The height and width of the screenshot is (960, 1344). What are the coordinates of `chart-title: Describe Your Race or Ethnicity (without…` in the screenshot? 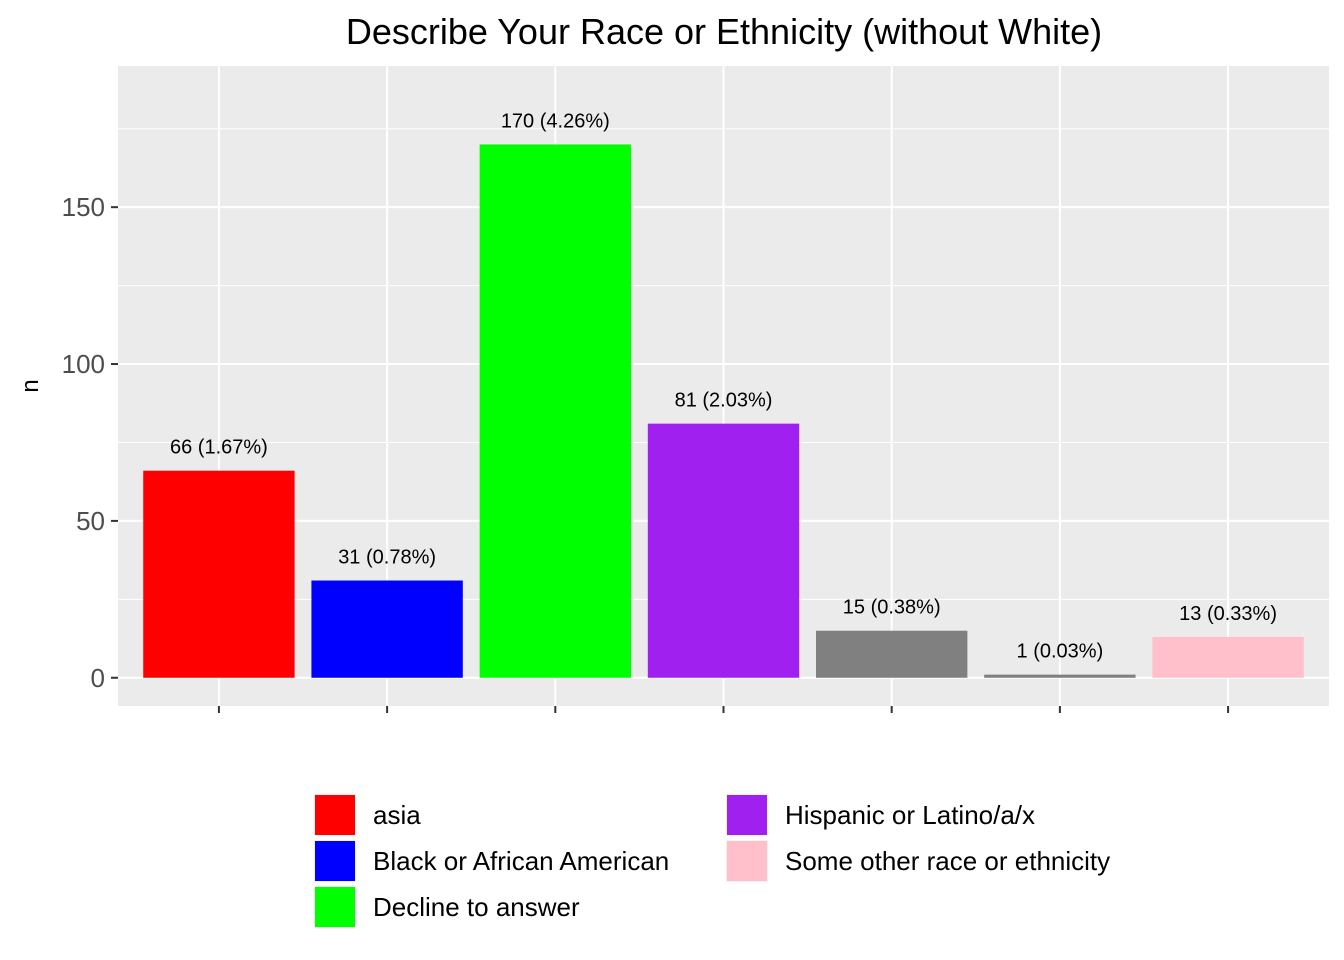 It's located at (724, 31).